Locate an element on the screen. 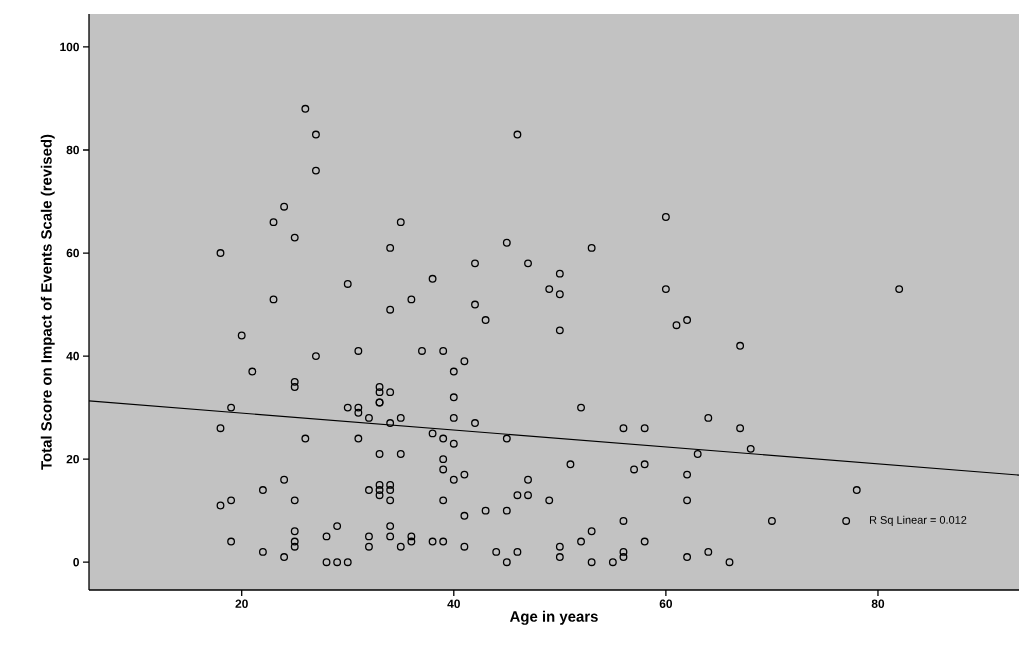 The height and width of the screenshot is (651, 1021). annotation: R Sq Linear = 0.012 is located at coordinates (918, 520).